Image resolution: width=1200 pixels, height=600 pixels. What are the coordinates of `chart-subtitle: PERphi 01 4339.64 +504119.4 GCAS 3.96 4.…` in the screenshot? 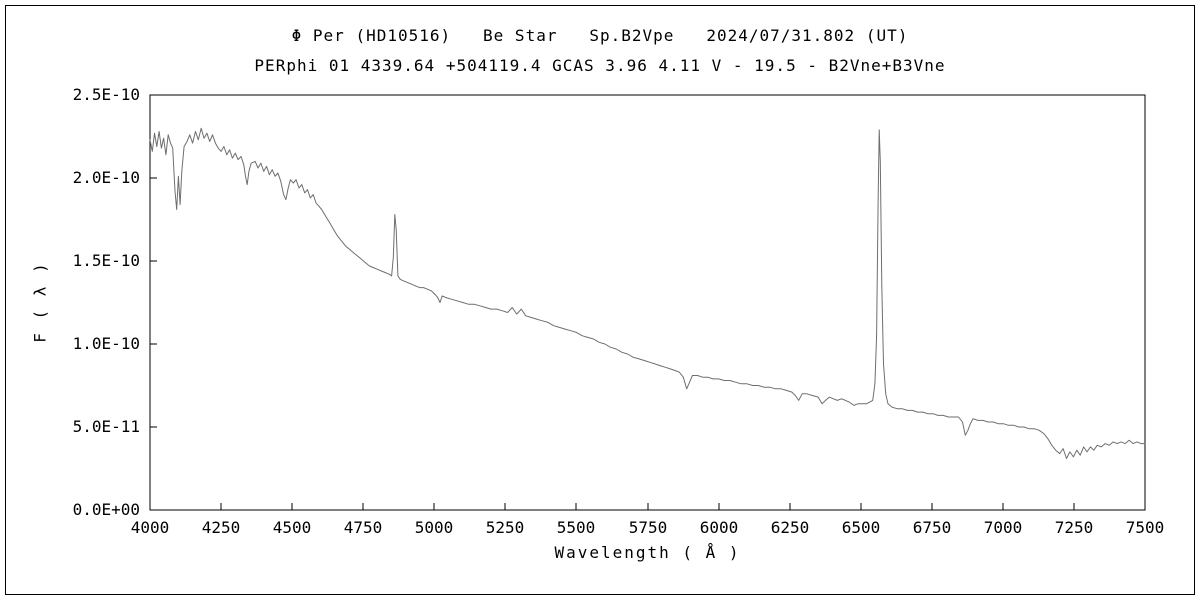 It's located at (600, 65).